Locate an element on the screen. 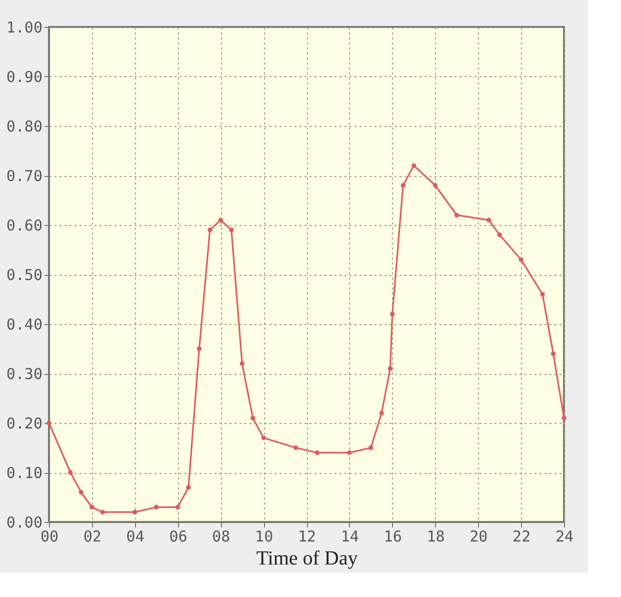  x-tick-label: 10 is located at coordinates (264, 537).